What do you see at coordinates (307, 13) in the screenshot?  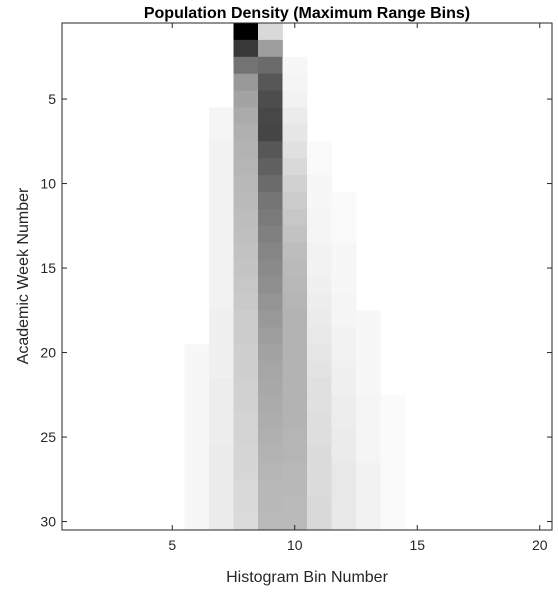 I see `chart-title: Population Density (Maximum Range Bins)` at bounding box center [307, 13].